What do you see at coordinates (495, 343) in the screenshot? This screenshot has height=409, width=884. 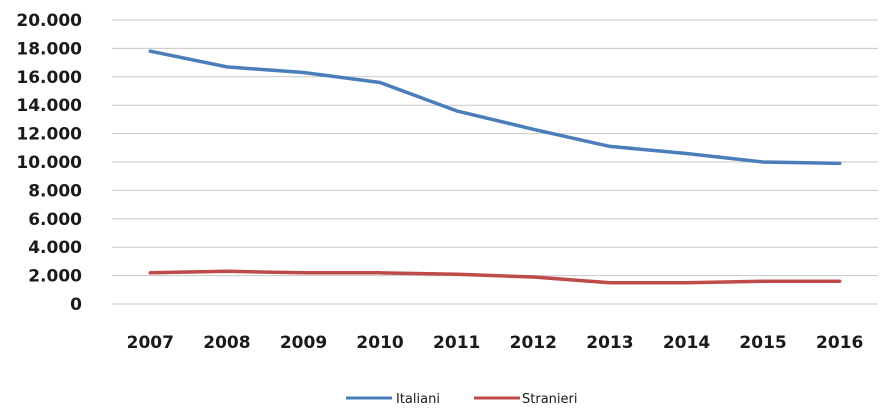 I see `x-axis-tick-labels: 2007 2008 2009 2010 2011 2012 2013 2014 2015 2016` at bounding box center [495, 343].